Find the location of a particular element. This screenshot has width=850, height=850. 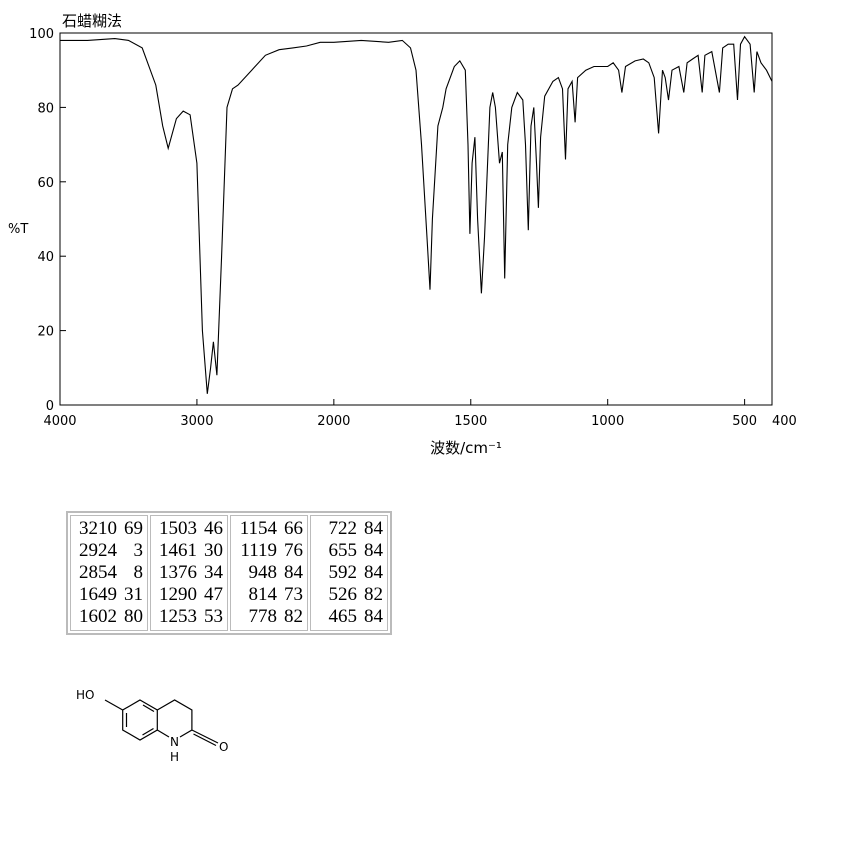

wavenumber: 3210 is located at coordinates (98, 528).